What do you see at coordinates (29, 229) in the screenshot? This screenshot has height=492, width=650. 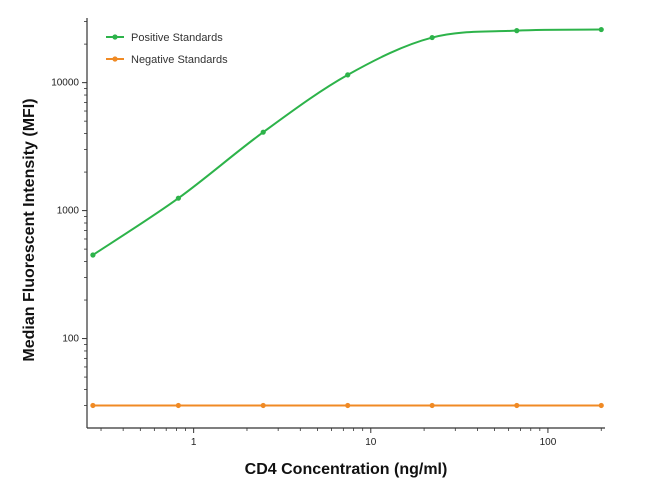 I see `y-axis-title: Median Fluorescent Intensity (MFI)` at bounding box center [29, 229].